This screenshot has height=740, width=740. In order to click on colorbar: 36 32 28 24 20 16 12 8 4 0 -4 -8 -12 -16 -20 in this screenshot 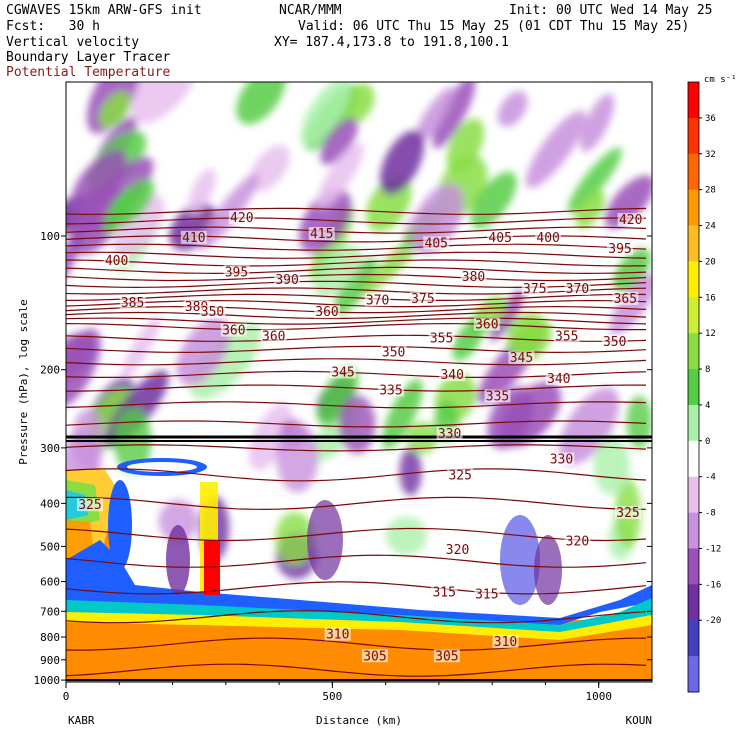, I will do `click(704, 387)`.